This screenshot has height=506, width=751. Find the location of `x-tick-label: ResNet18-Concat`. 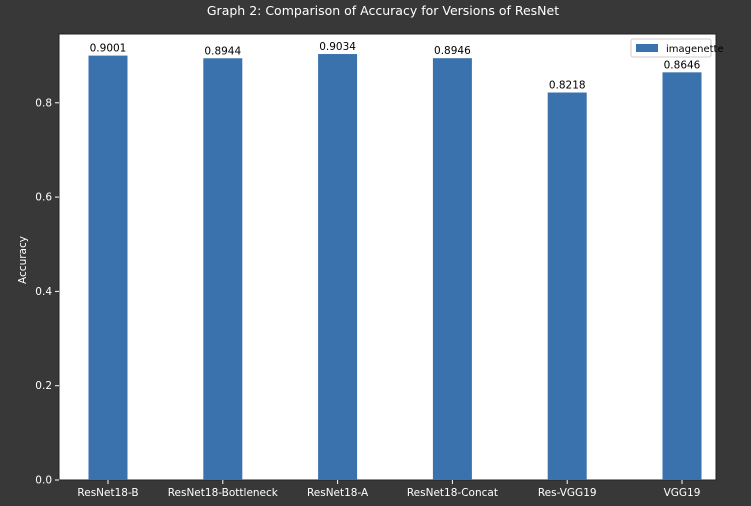

x-tick-label: ResNet18-Concat is located at coordinates (452, 493).